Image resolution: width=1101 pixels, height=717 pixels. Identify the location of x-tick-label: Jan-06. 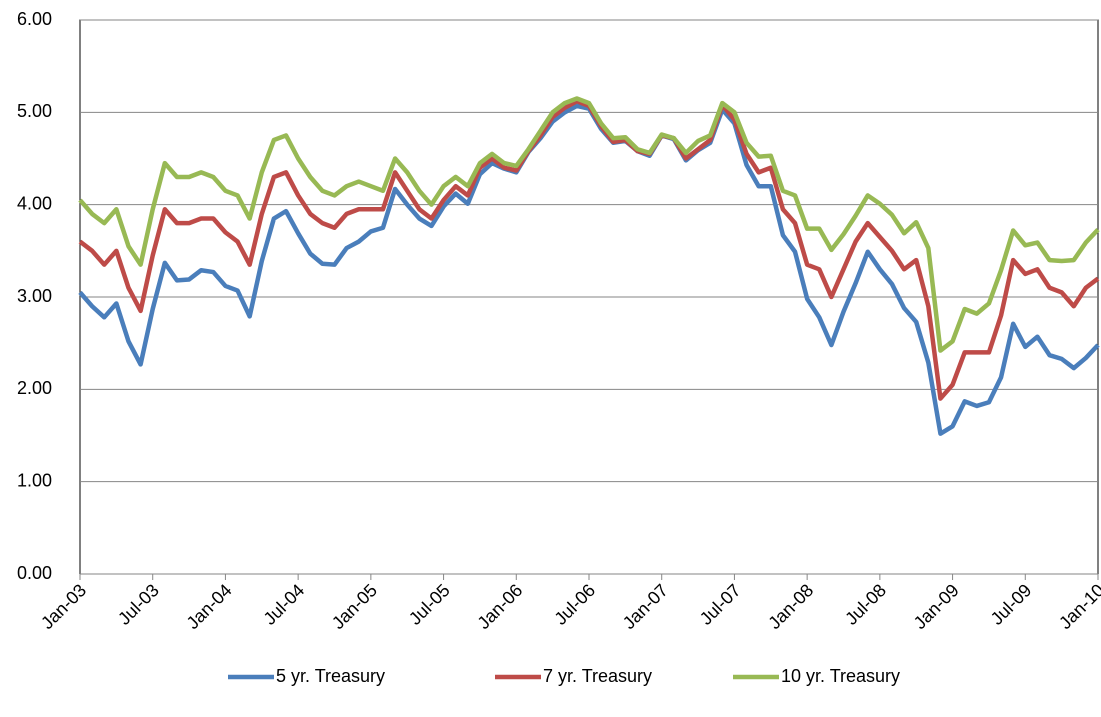
(499, 606).